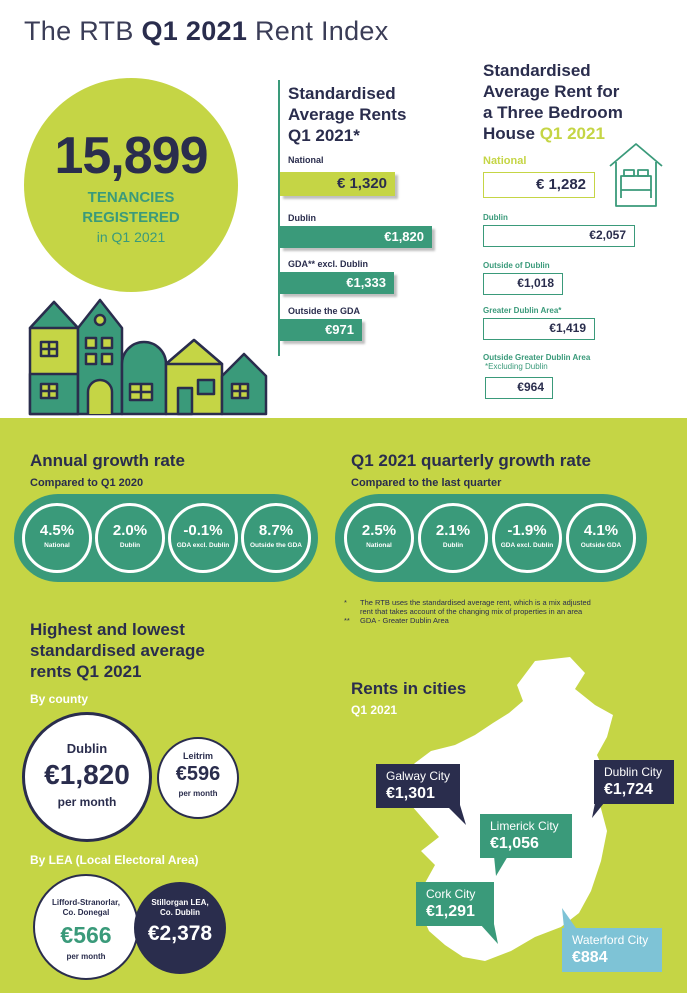 The image size is (687, 993). What do you see at coordinates (471, 460) in the screenshot?
I see `quarterly-growth-heading: Q1 2021 quarterly growth rate` at bounding box center [471, 460].